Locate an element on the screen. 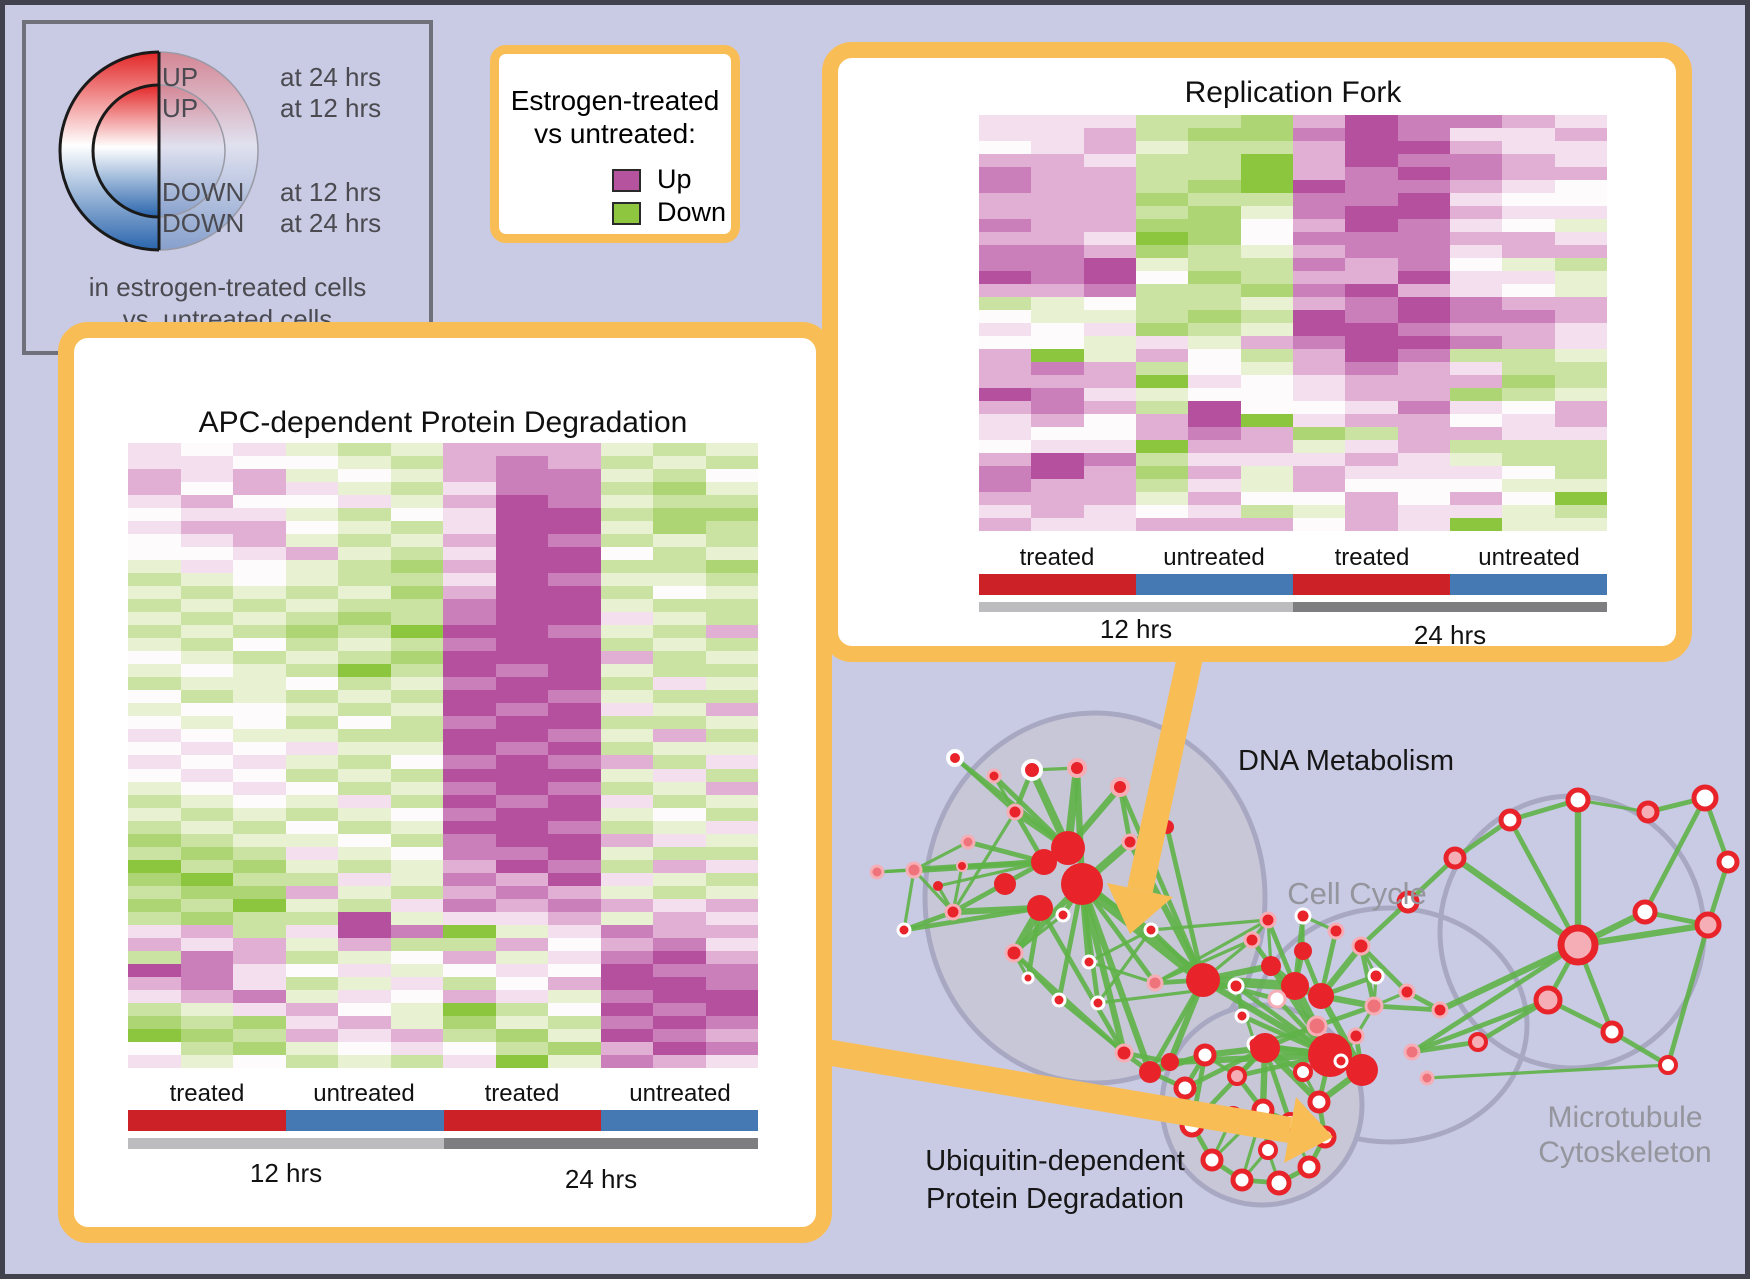  microtubule-label-line2: Cytoskeleton is located at coordinates (1625, 1152).